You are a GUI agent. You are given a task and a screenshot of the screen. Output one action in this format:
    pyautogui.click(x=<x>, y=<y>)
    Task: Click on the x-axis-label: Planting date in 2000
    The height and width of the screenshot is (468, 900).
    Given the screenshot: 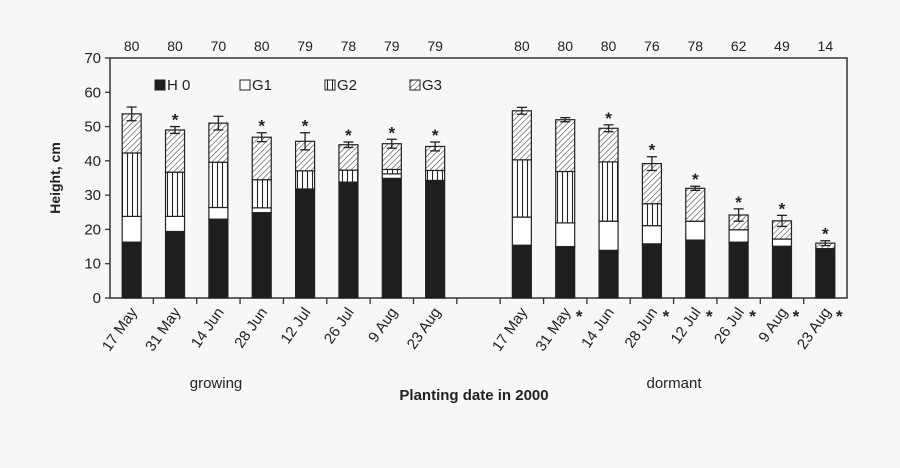 What is the action you would take?
    pyautogui.click(x=473, y=395)
    